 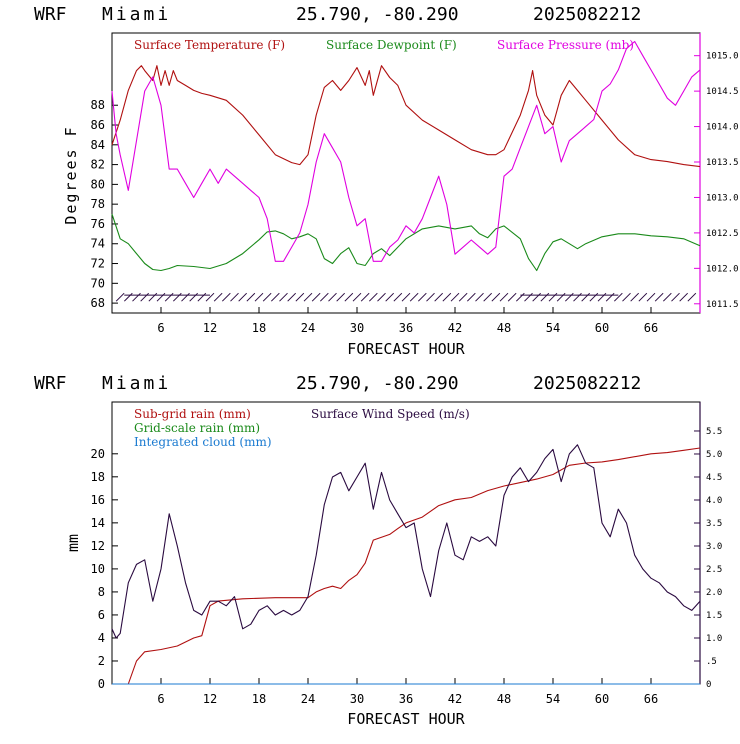 What do you see at coordinates (377, 383) in the screenshot?
I see `bottom-header-coords: 25.790, -80.290` at bounding box center [377, 383].